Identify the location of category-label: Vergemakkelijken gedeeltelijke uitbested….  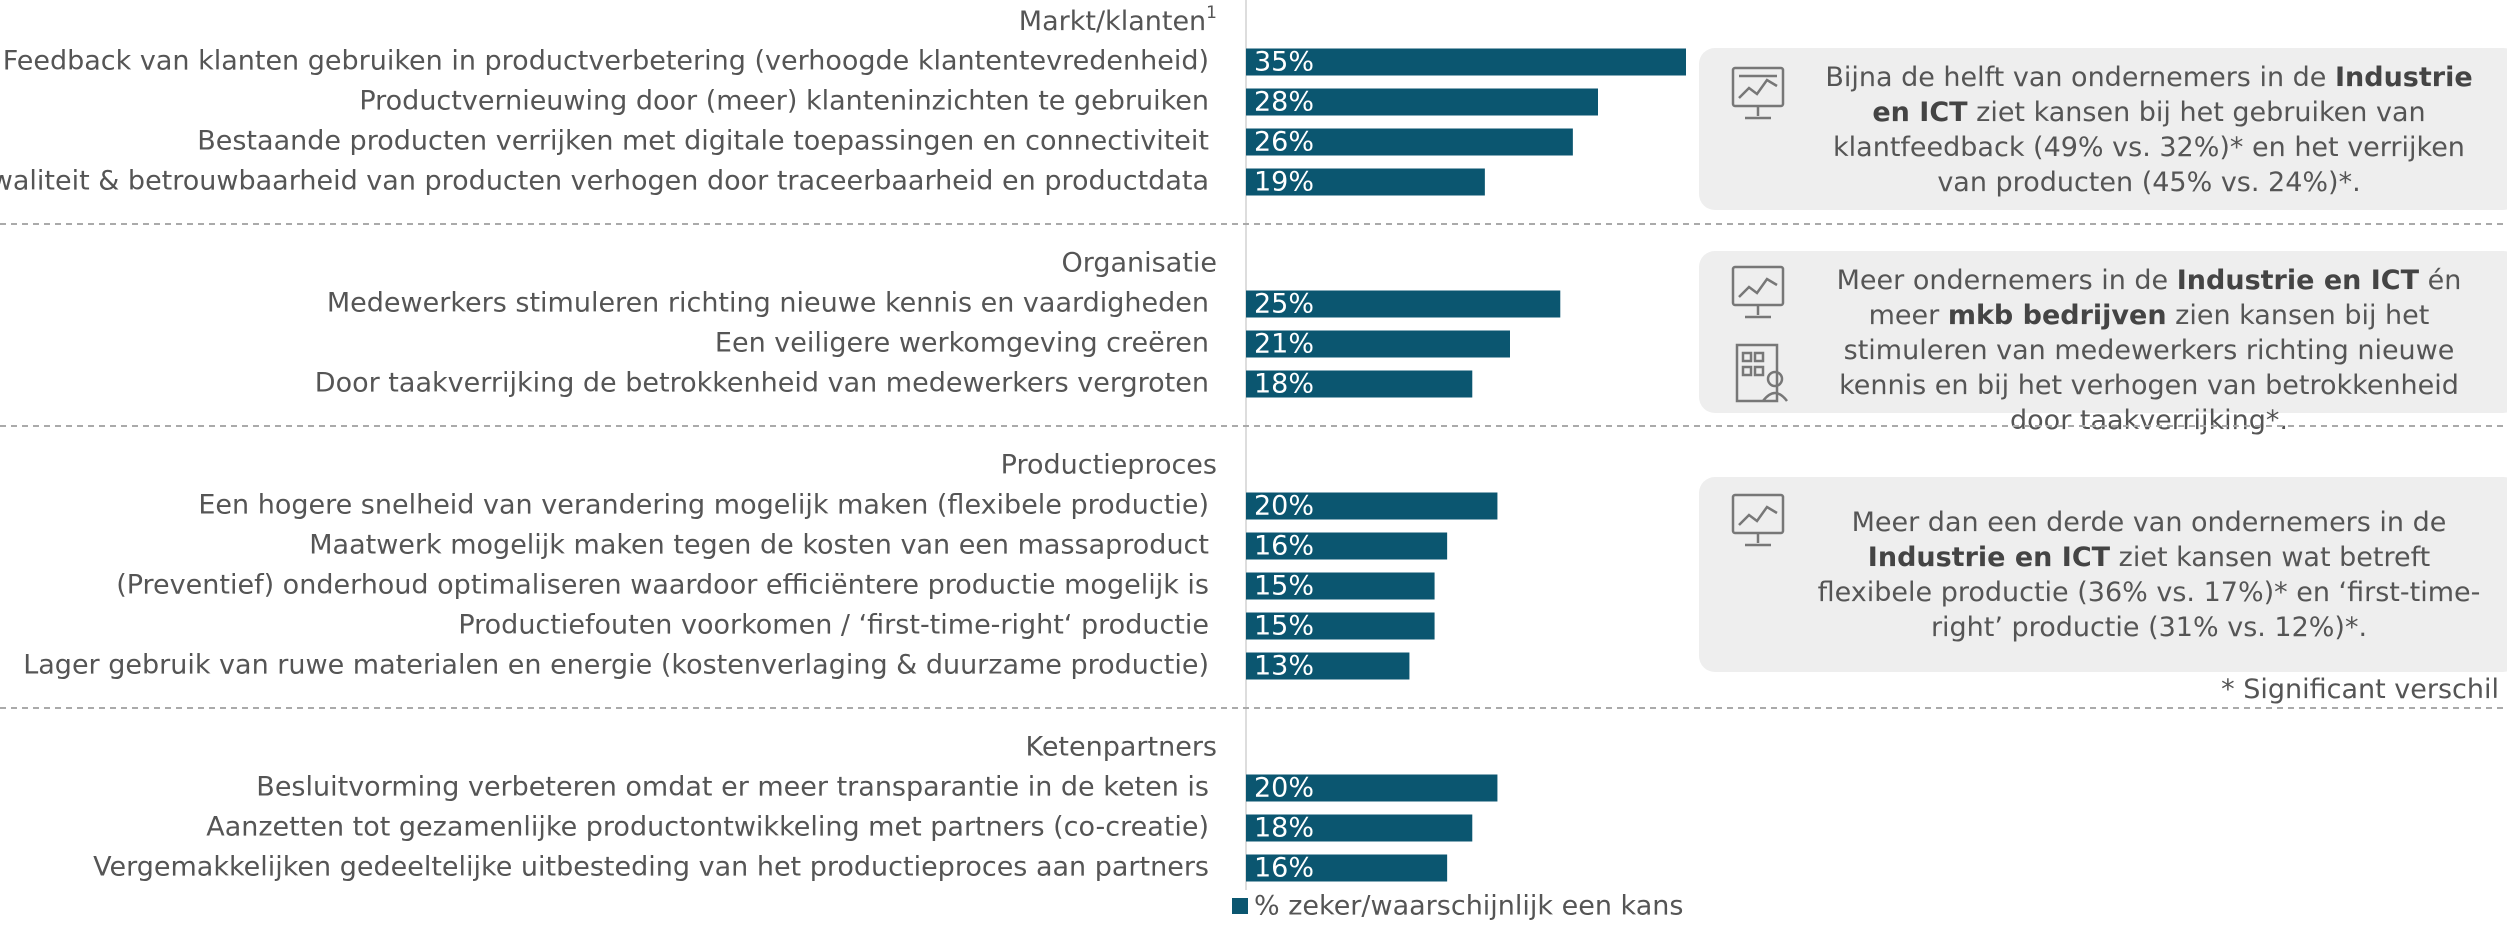
(651, 867).